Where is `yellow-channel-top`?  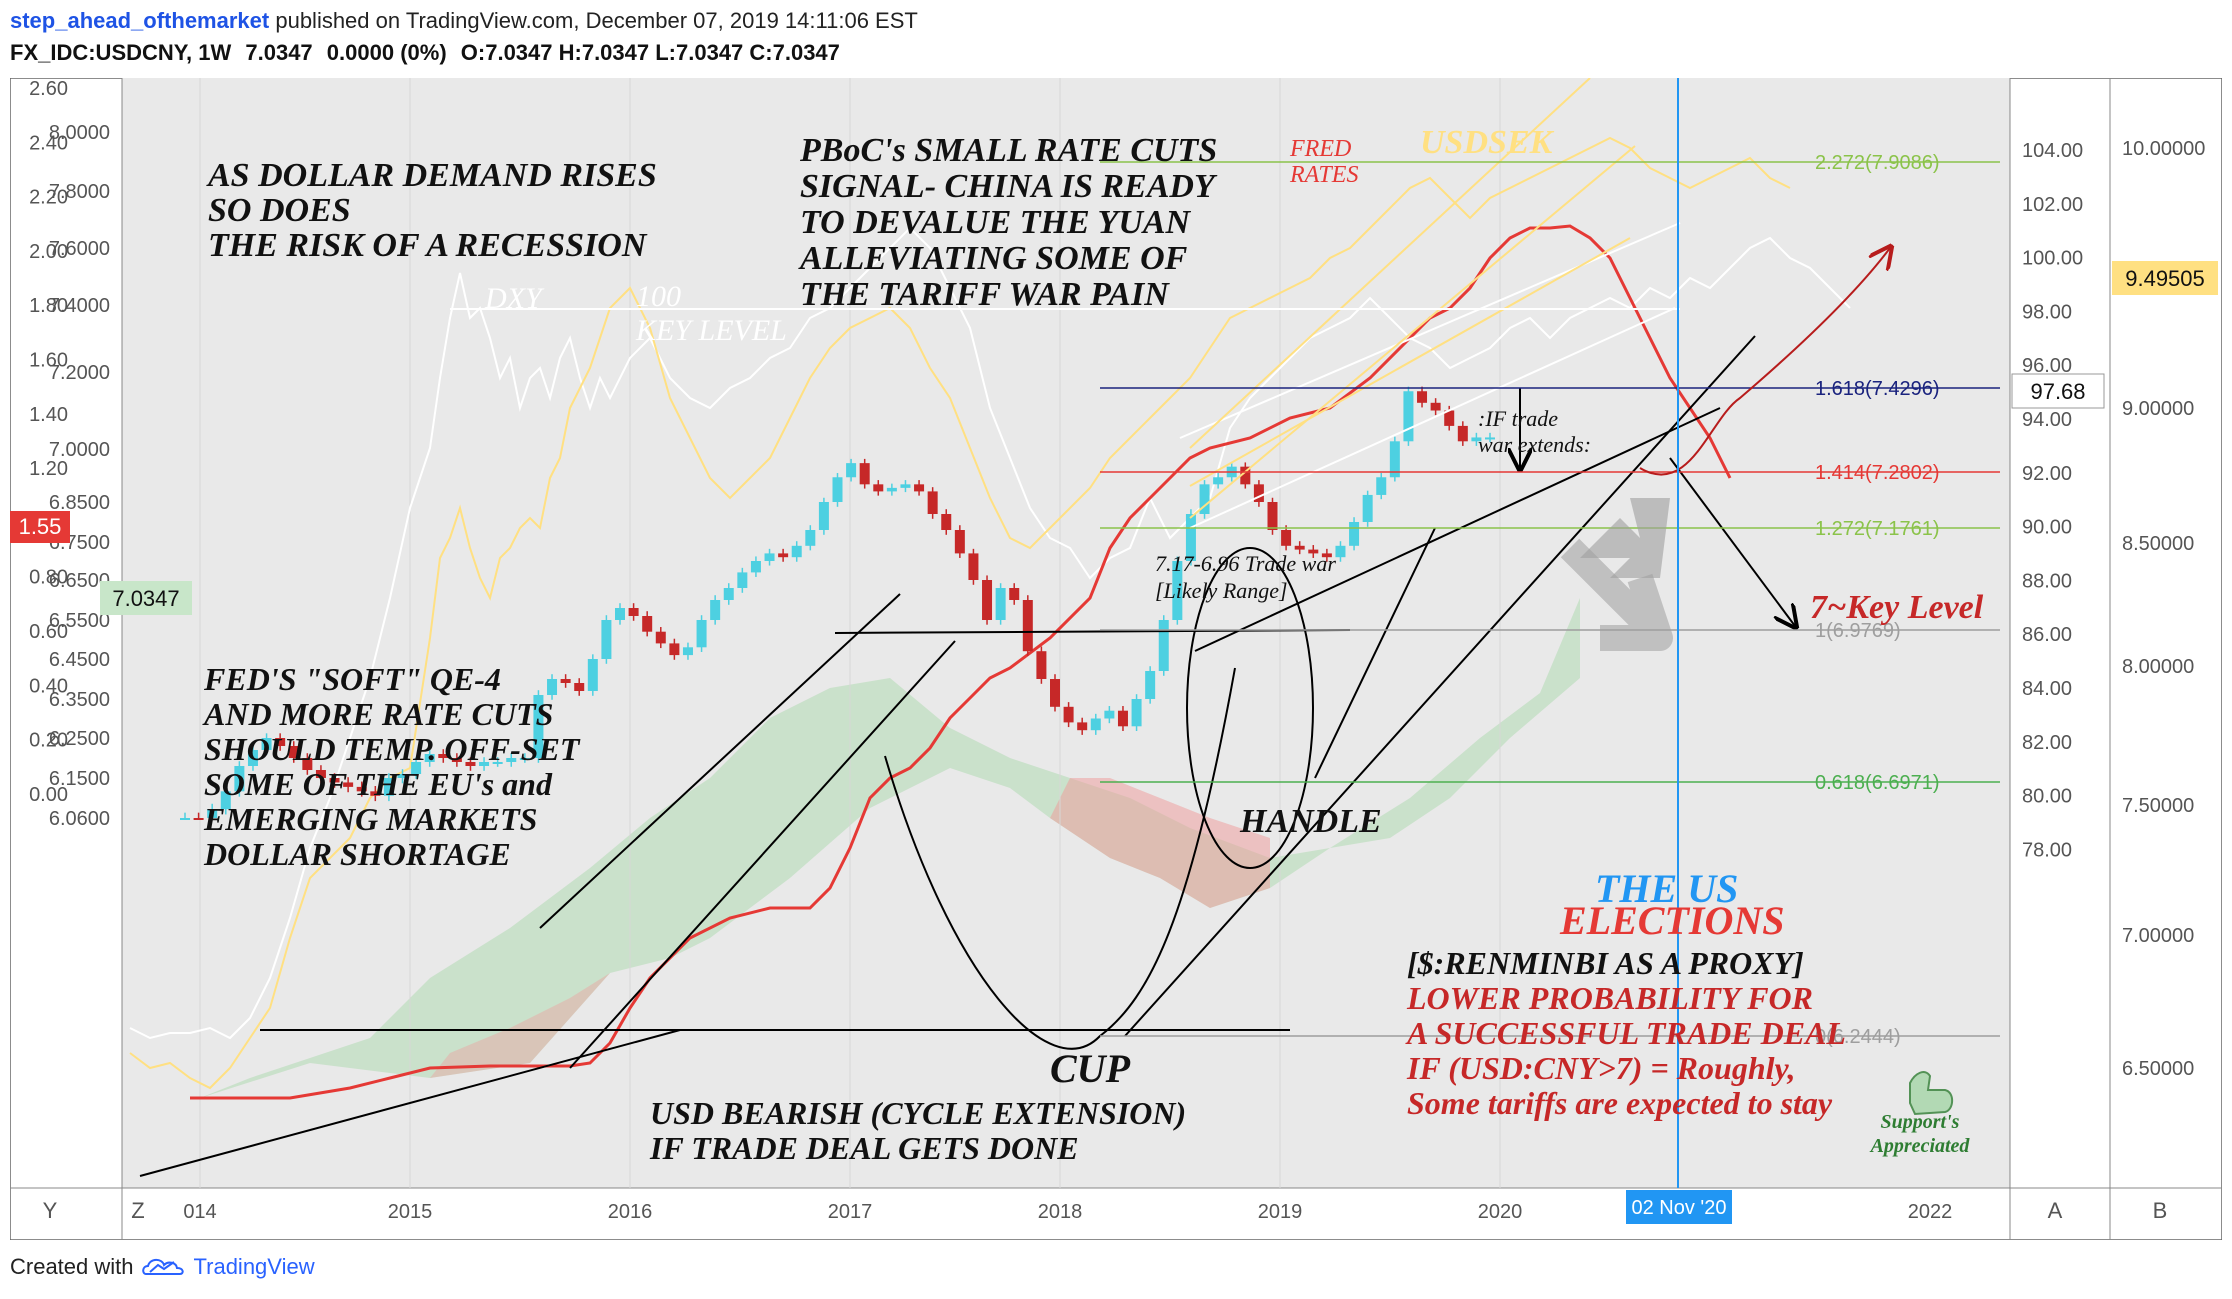 yellow-channel-top is located at coordinates (1390, 263).